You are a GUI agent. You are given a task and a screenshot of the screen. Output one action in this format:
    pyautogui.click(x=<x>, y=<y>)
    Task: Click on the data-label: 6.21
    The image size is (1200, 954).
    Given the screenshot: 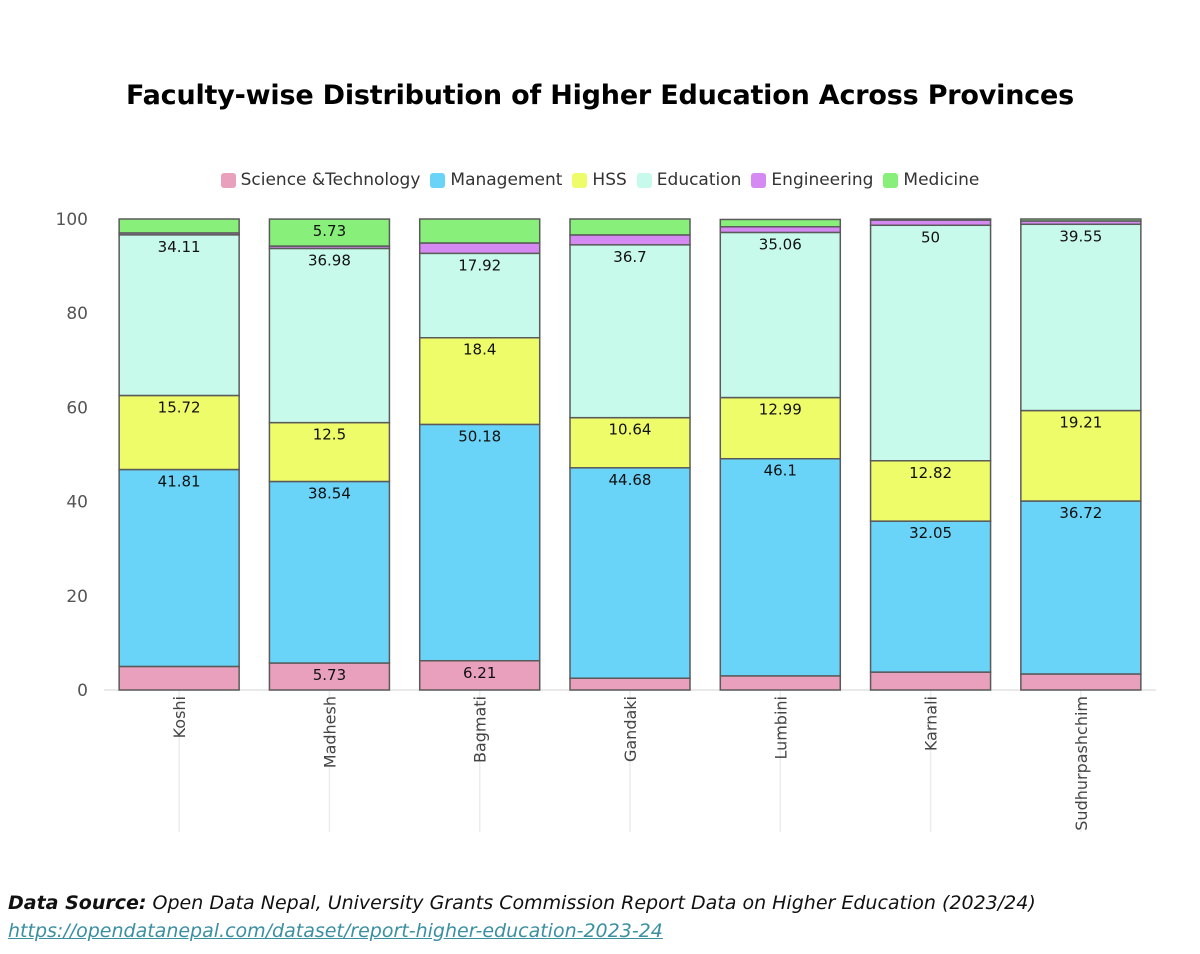 What is the action you would take?
    pyautogui.click(x=479, y=673)
    